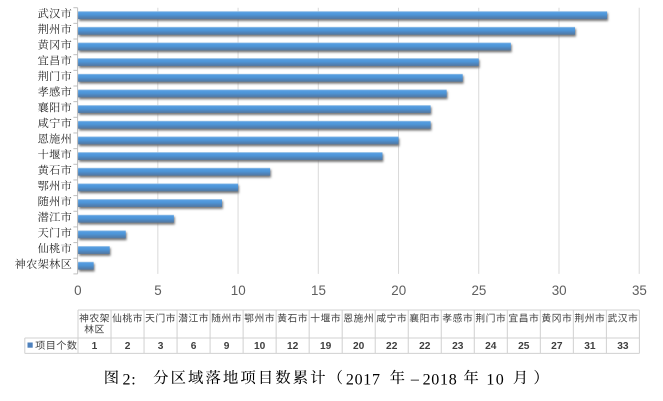 This screenshot has width=663, height=401. What do you see at coordinates (590, 346) in the screenshot?
I see `svg-text: 31` at bounding box center [590, 346].